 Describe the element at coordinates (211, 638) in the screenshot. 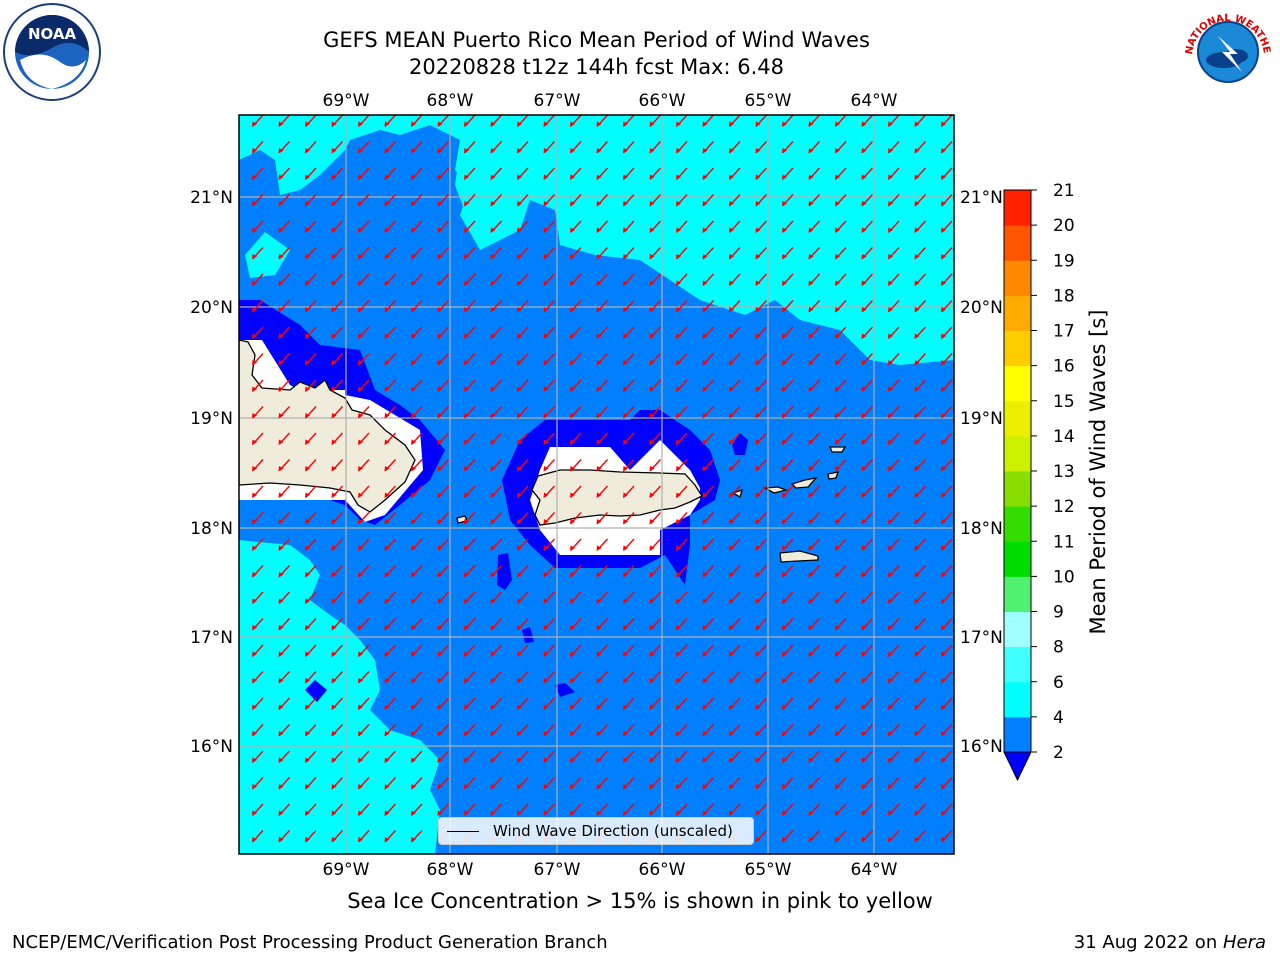

I see `lat-tick-left: 17°N` at that location.